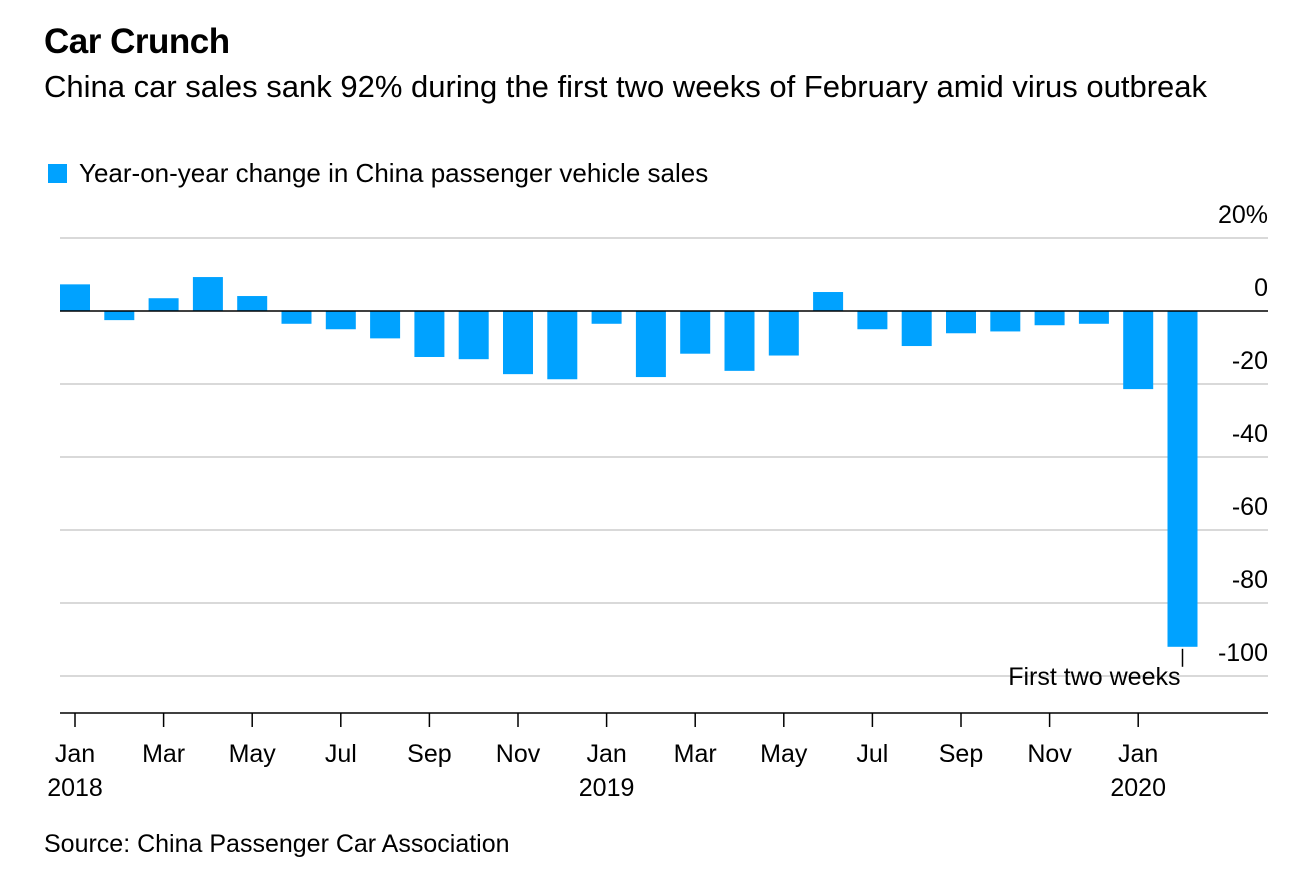 The width and height of the screenshot is (1312, 894). Describe the element at coordinates (1261, 288) in the screenshot. I see `y-tick-label: 0` at that location.